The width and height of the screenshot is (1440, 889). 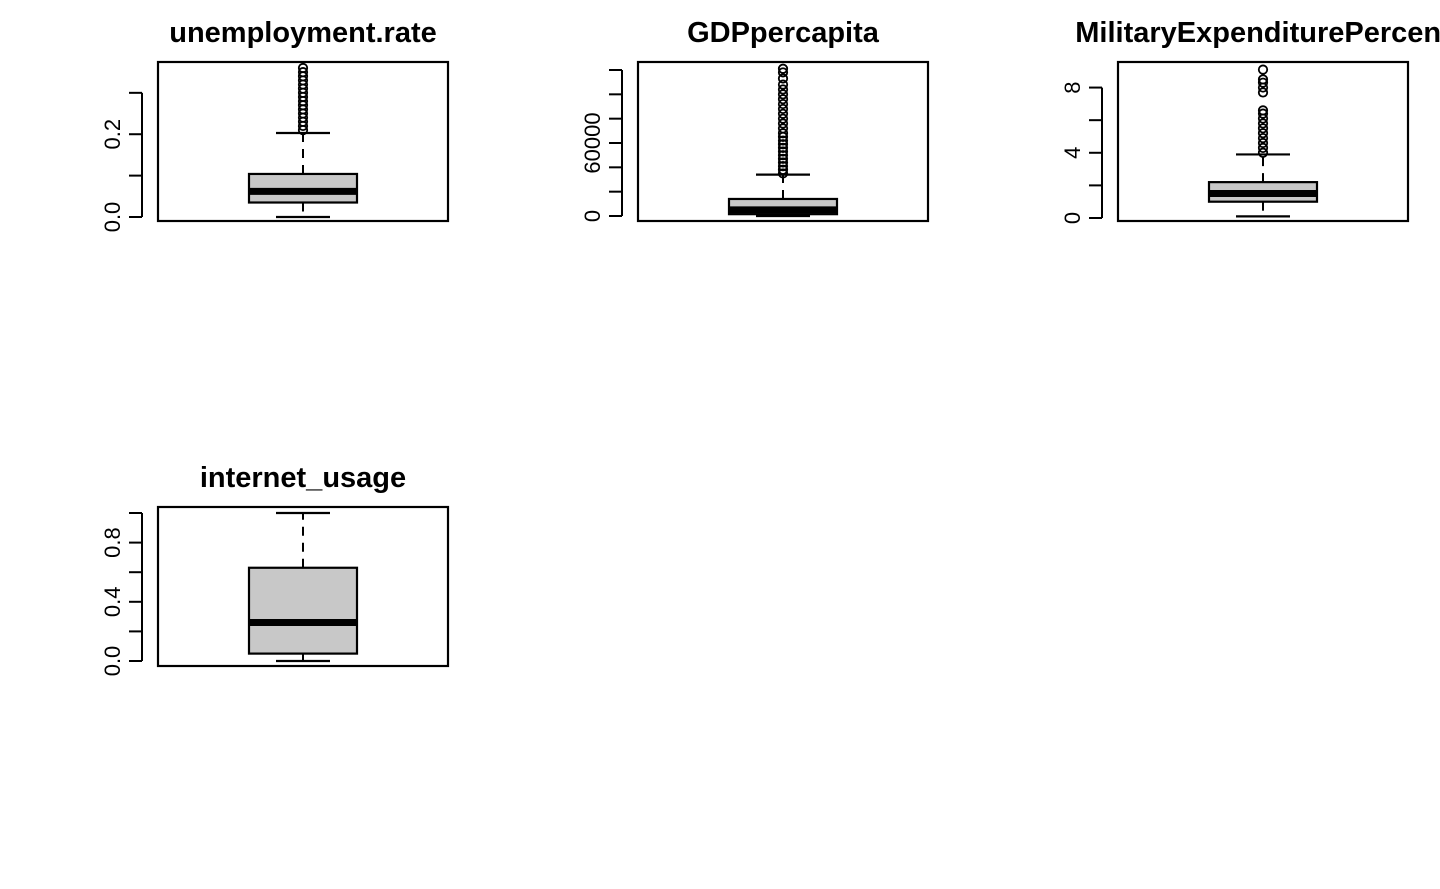 I want to click on boxplot-panel: unemployment.rate 0.0 0.2, so click(x=275, y=125).